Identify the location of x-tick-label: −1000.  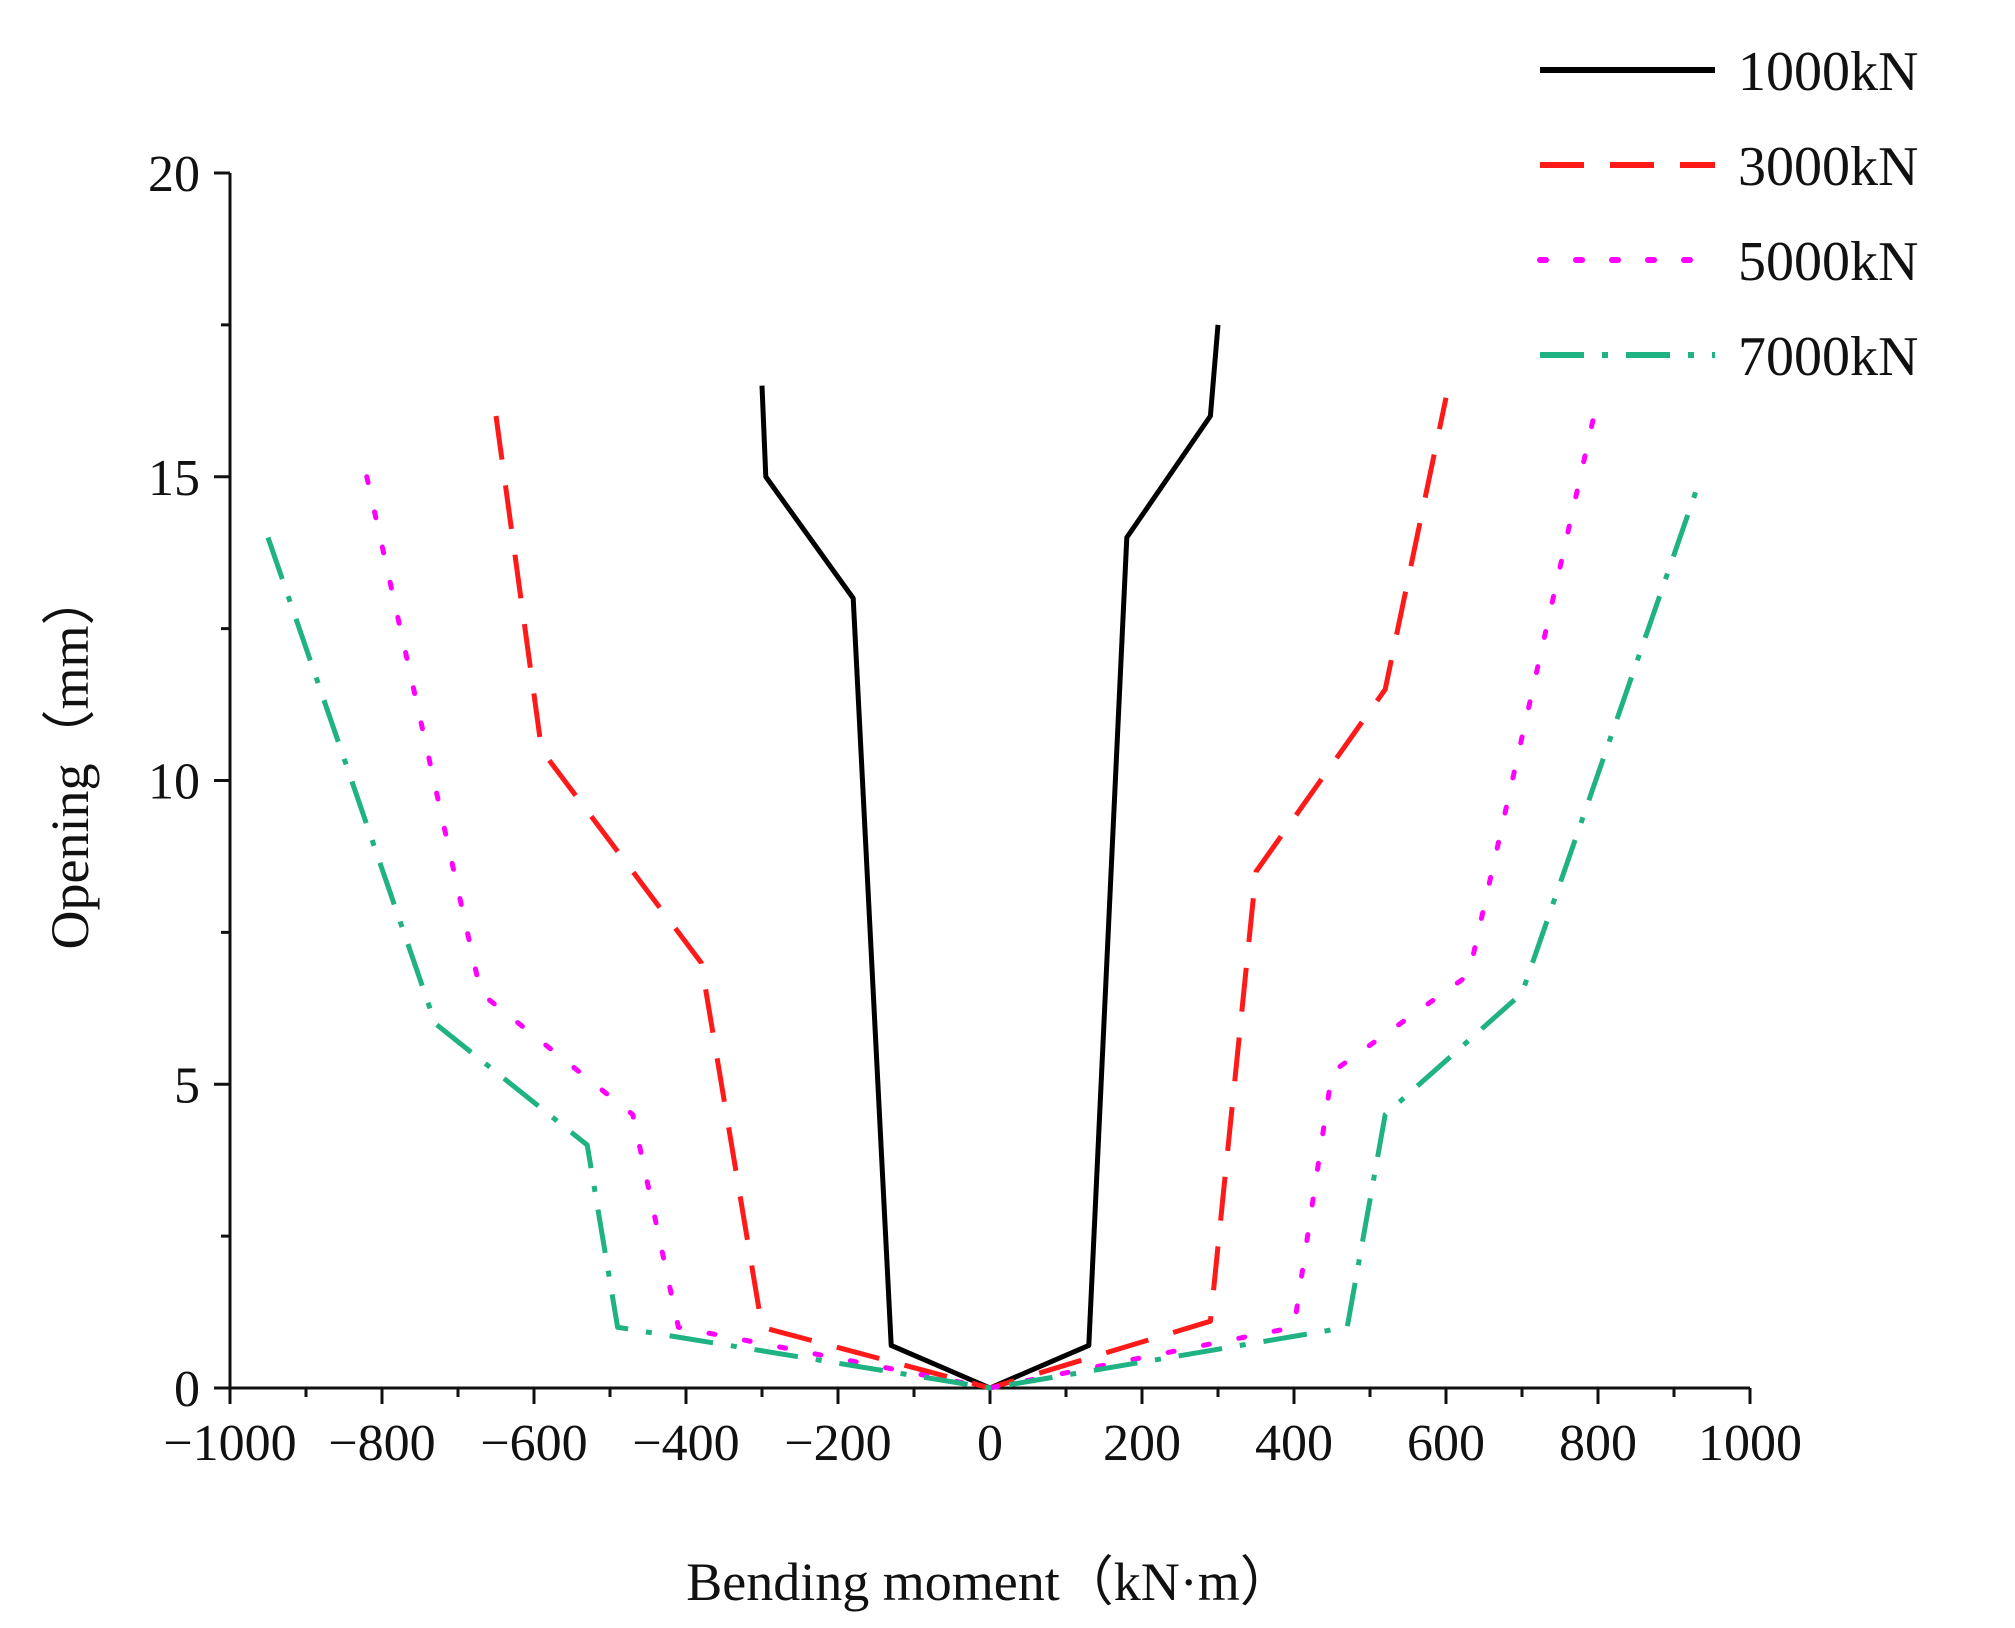
(229, 1443).